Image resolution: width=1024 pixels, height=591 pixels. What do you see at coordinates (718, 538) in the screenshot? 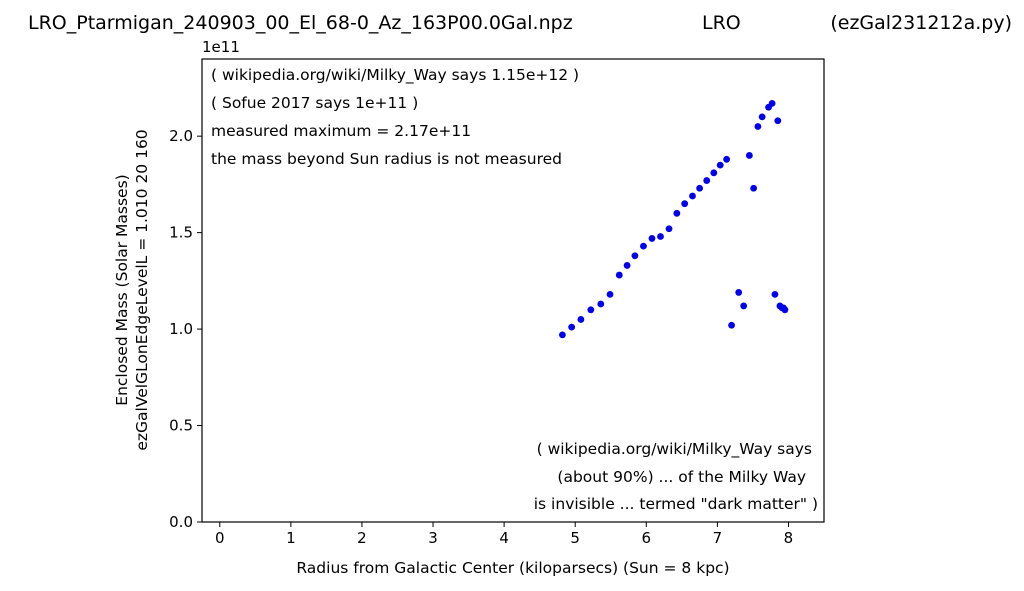
I see `x-tick-label: 7` at bounding box center [718, 538].